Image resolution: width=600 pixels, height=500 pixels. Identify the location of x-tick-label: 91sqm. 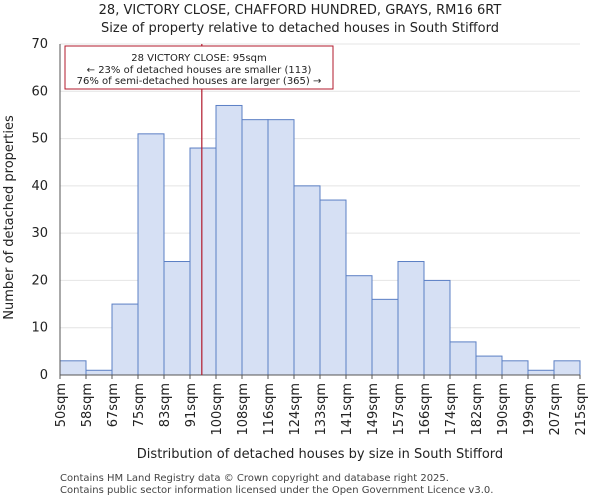
(191, 405).